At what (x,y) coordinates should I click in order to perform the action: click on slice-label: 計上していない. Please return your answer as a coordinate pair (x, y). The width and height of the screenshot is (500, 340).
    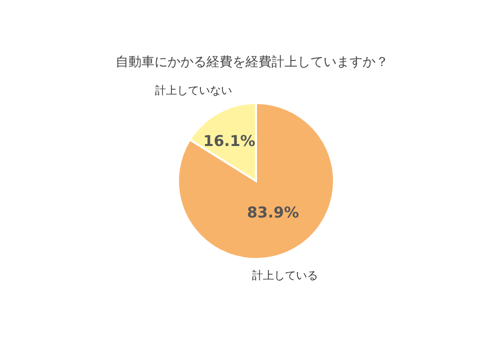
    Looking at the image, I should click on (193, 91).